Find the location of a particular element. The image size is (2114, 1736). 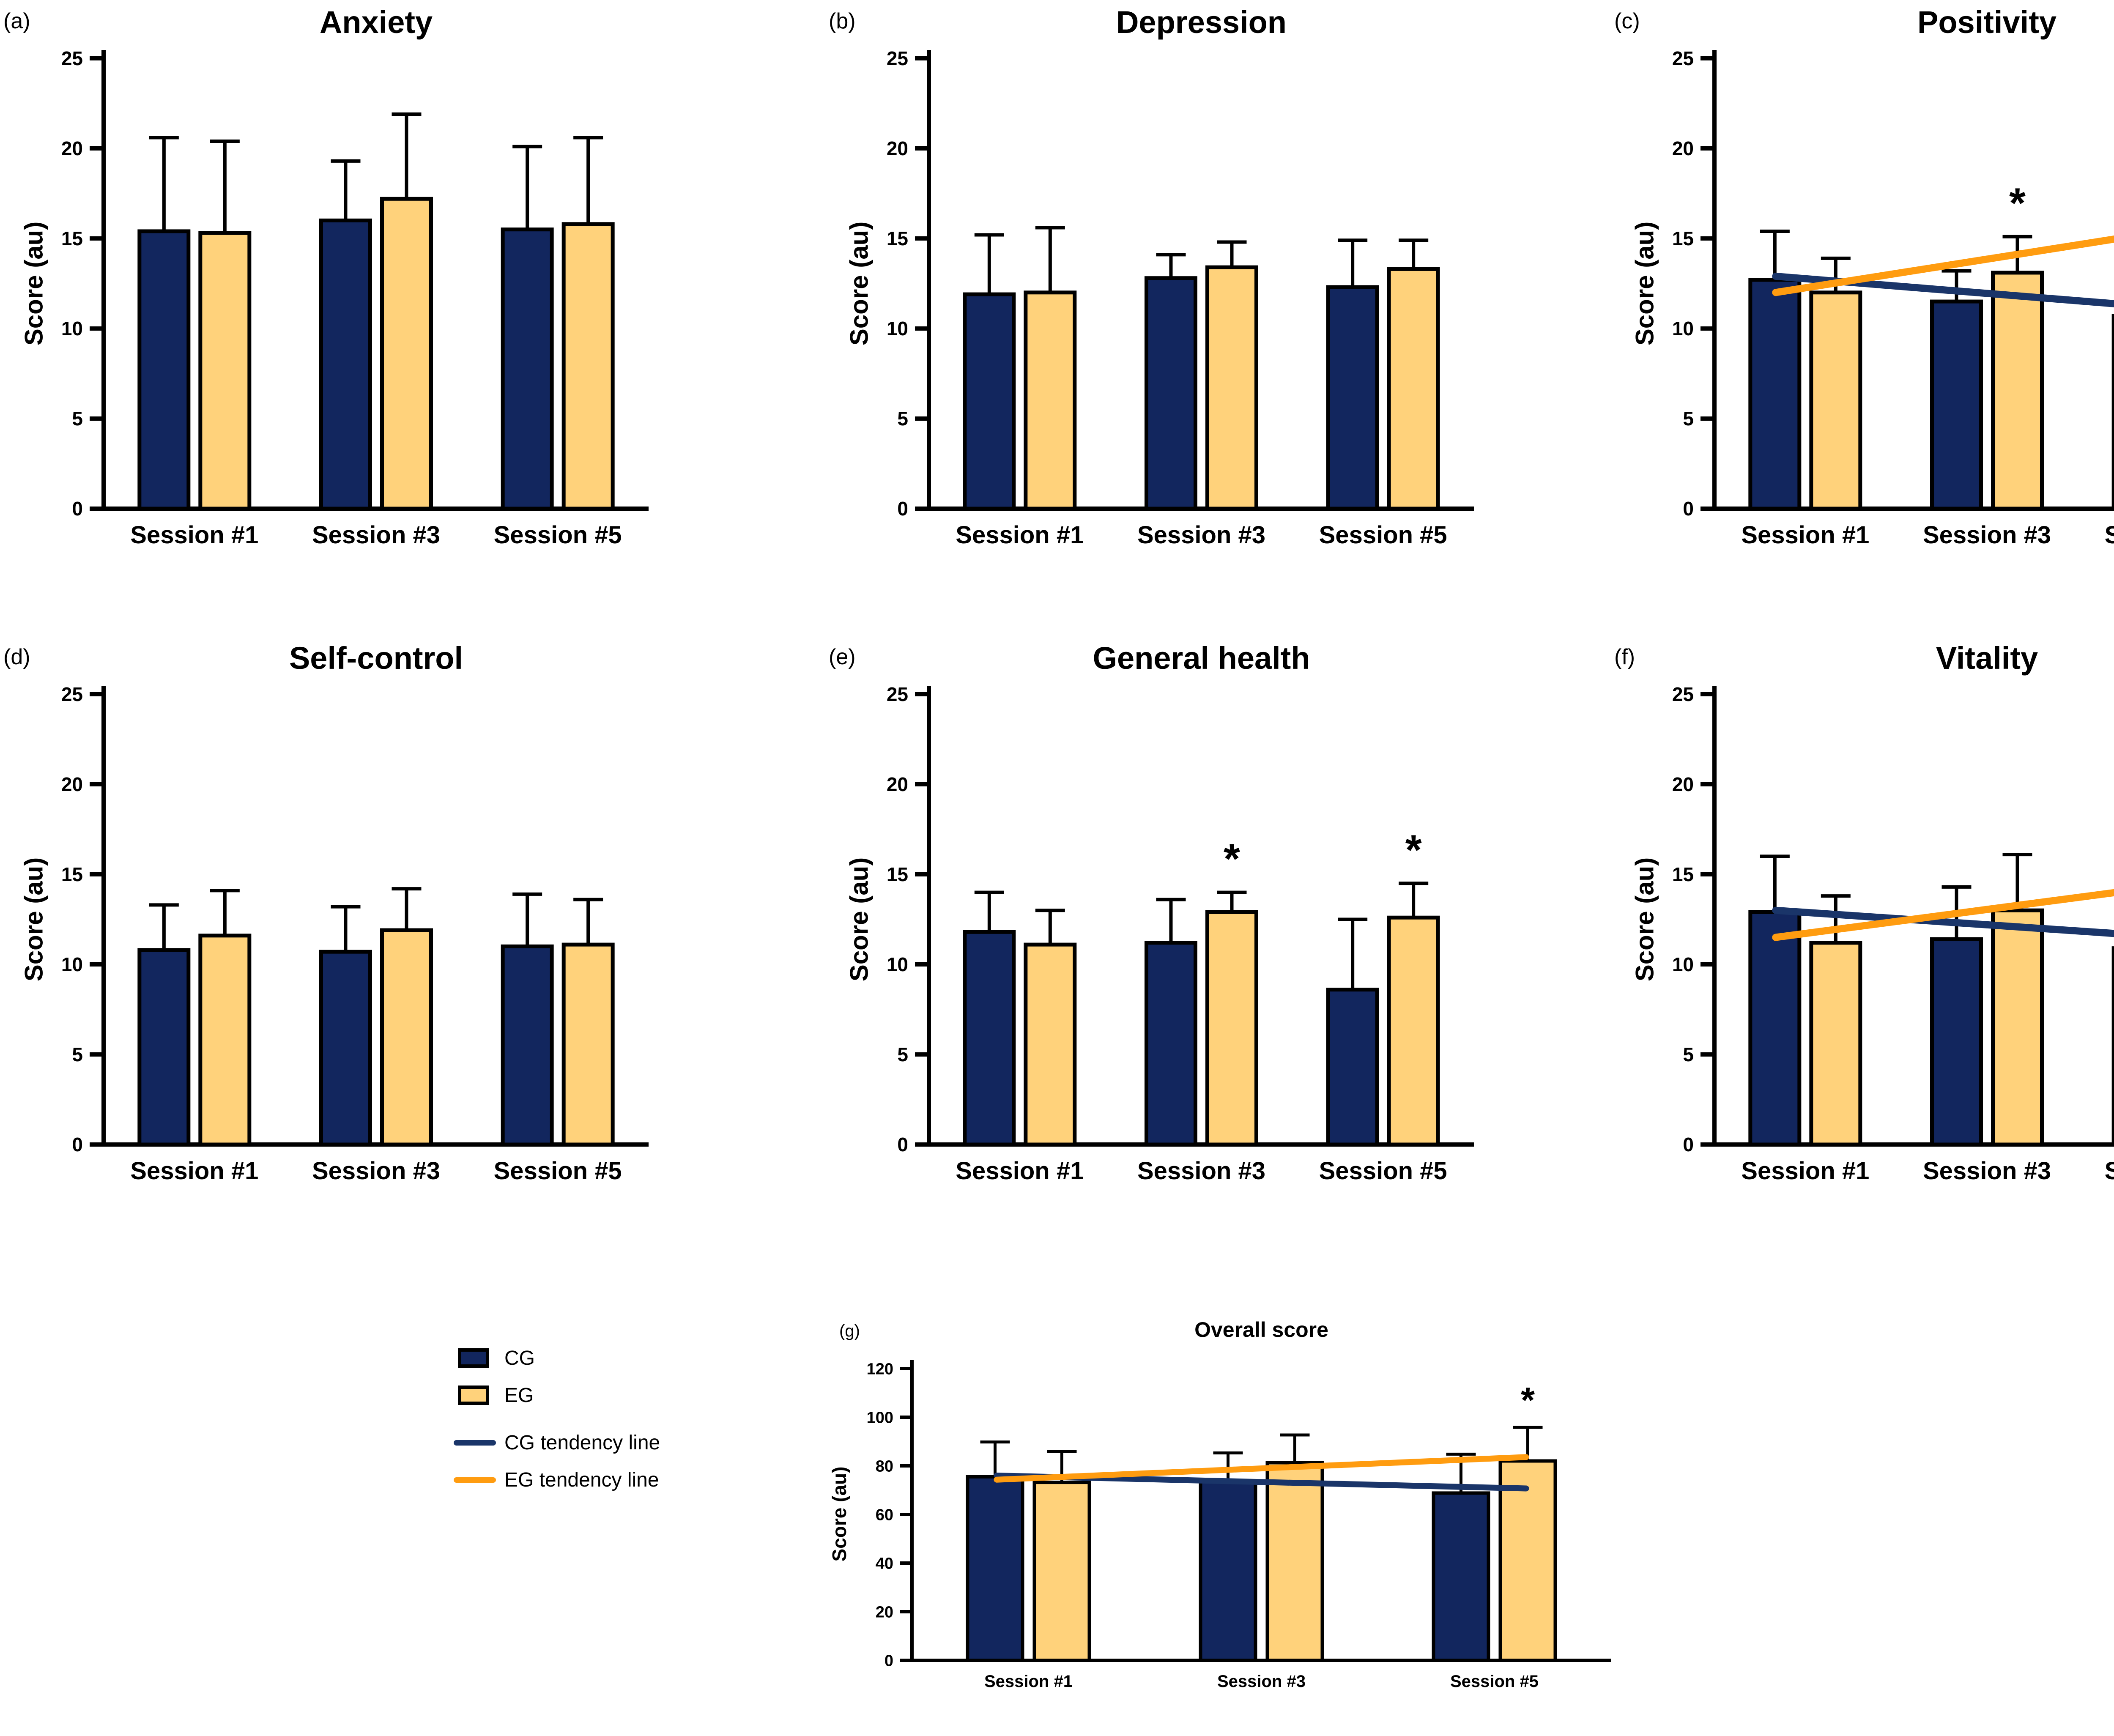

panel-letter: (a) is located at coordinates (16, 21).